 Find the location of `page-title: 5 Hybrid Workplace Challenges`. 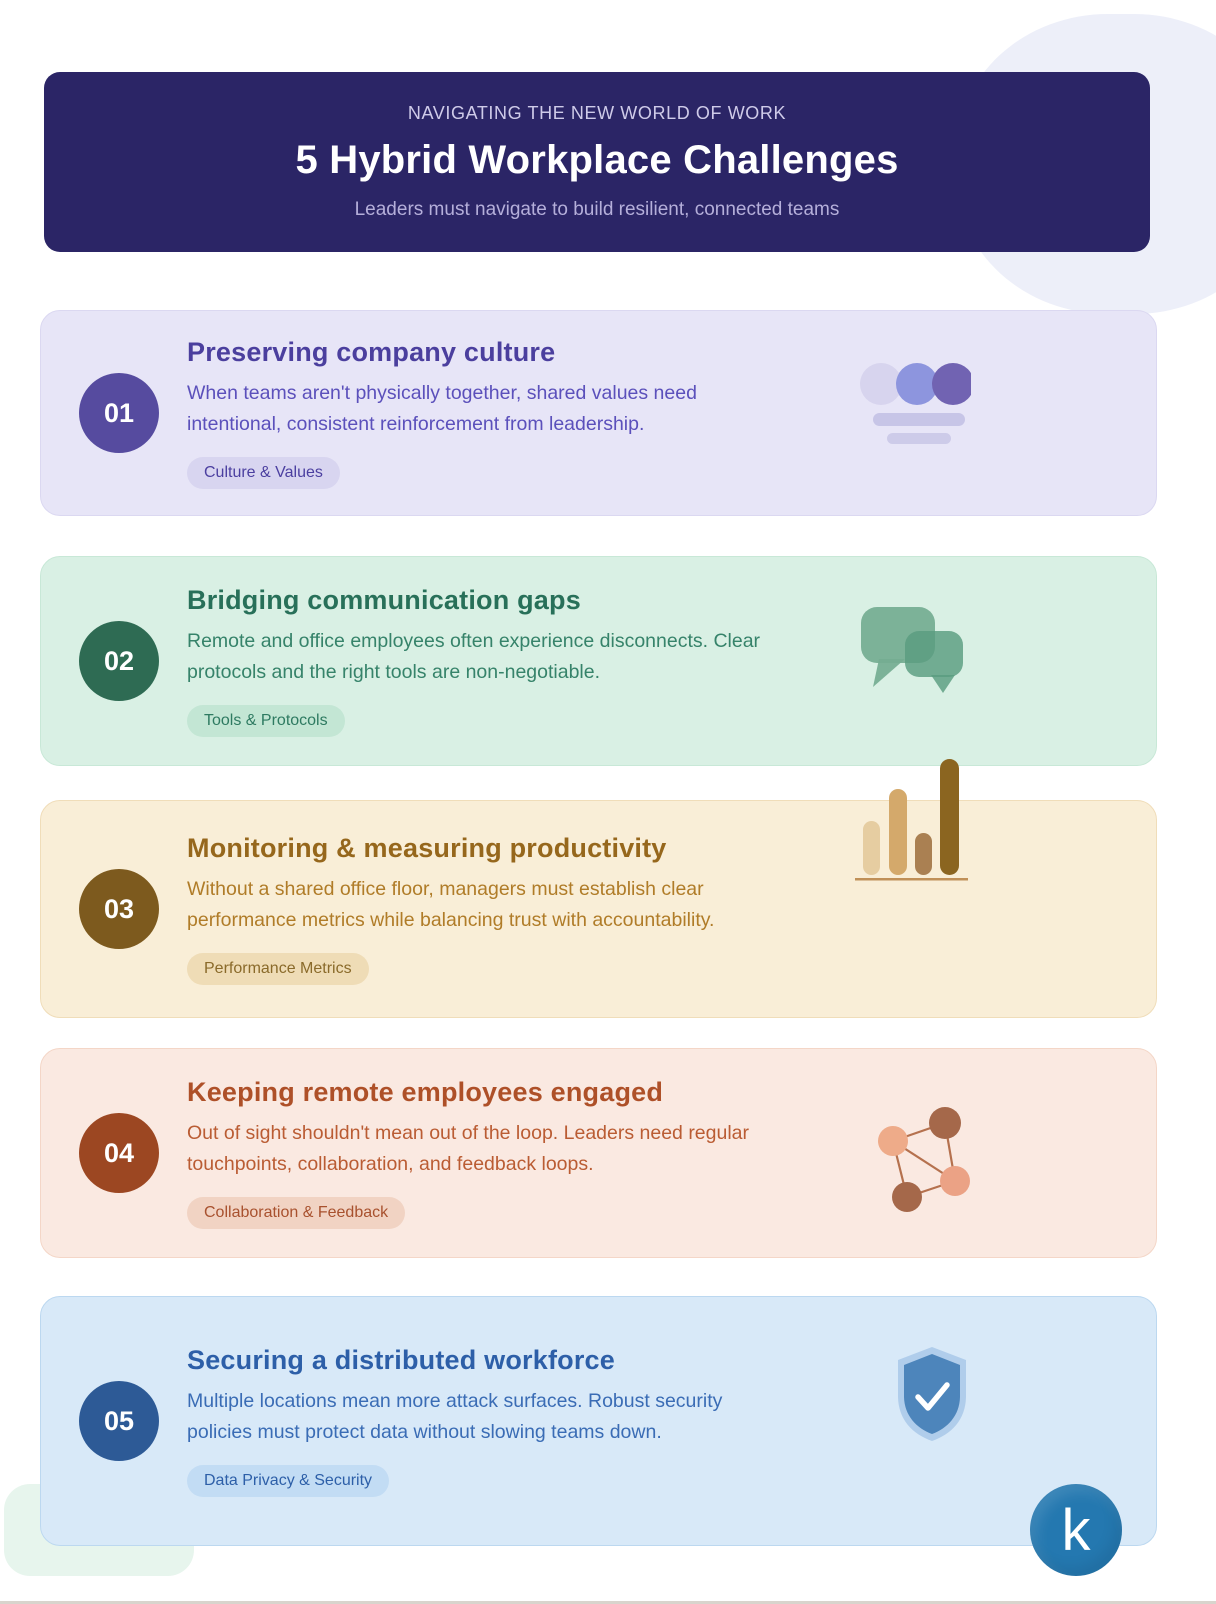

page-title: 5 Hybrid Workplace Challenges is located at coordinates (597, 160).